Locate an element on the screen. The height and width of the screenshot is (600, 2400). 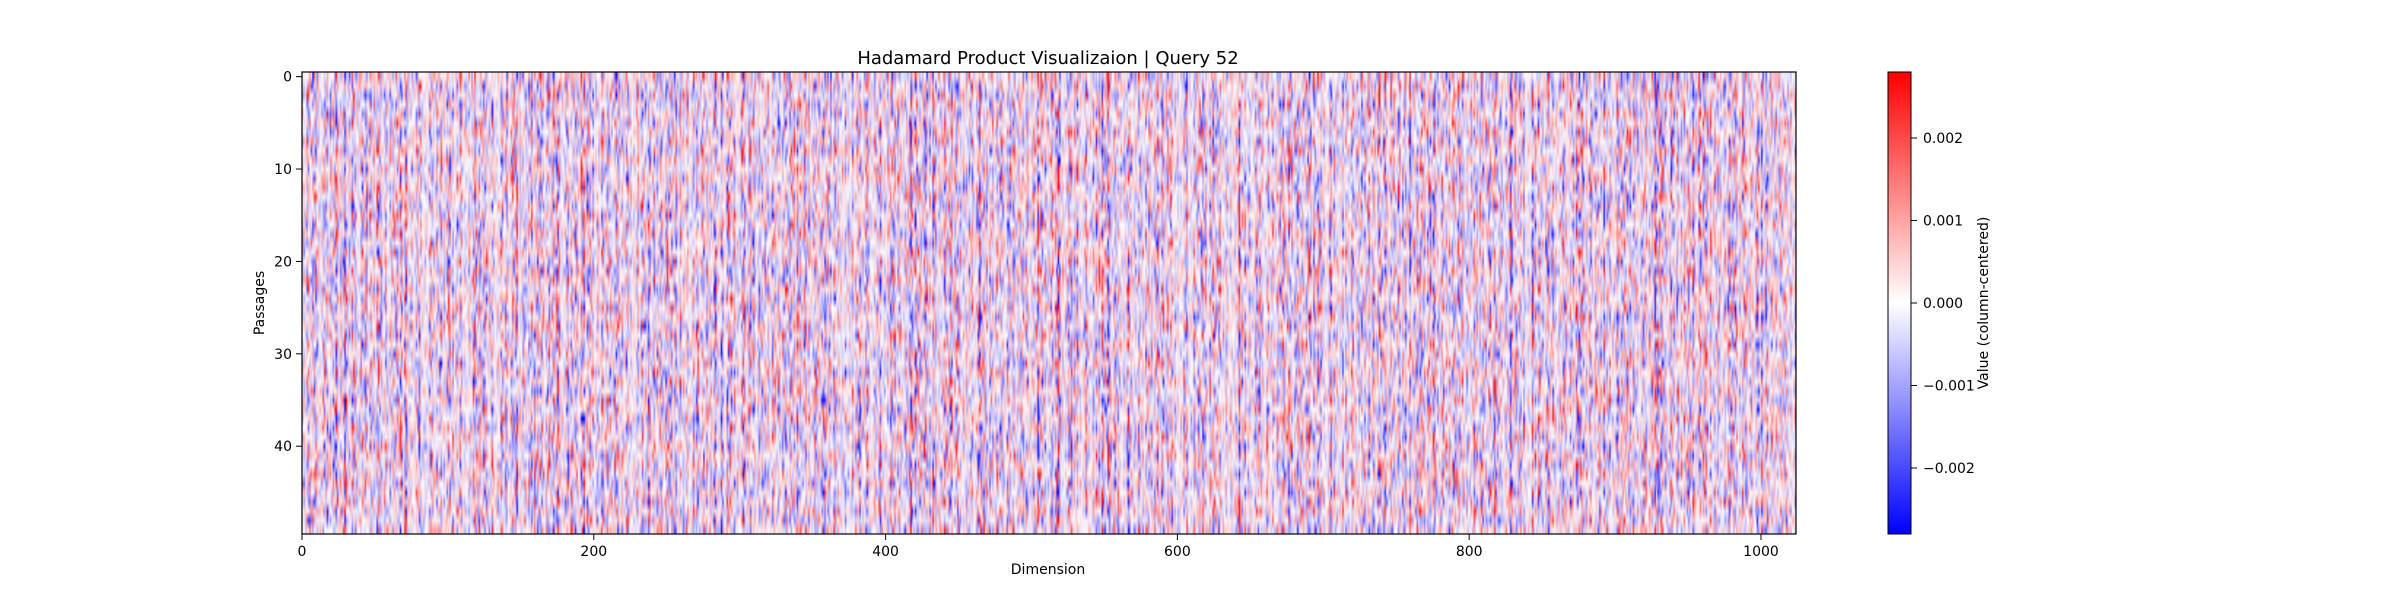
colorbar-tick-label: 0.000 is located at coordinates (1943, 304).